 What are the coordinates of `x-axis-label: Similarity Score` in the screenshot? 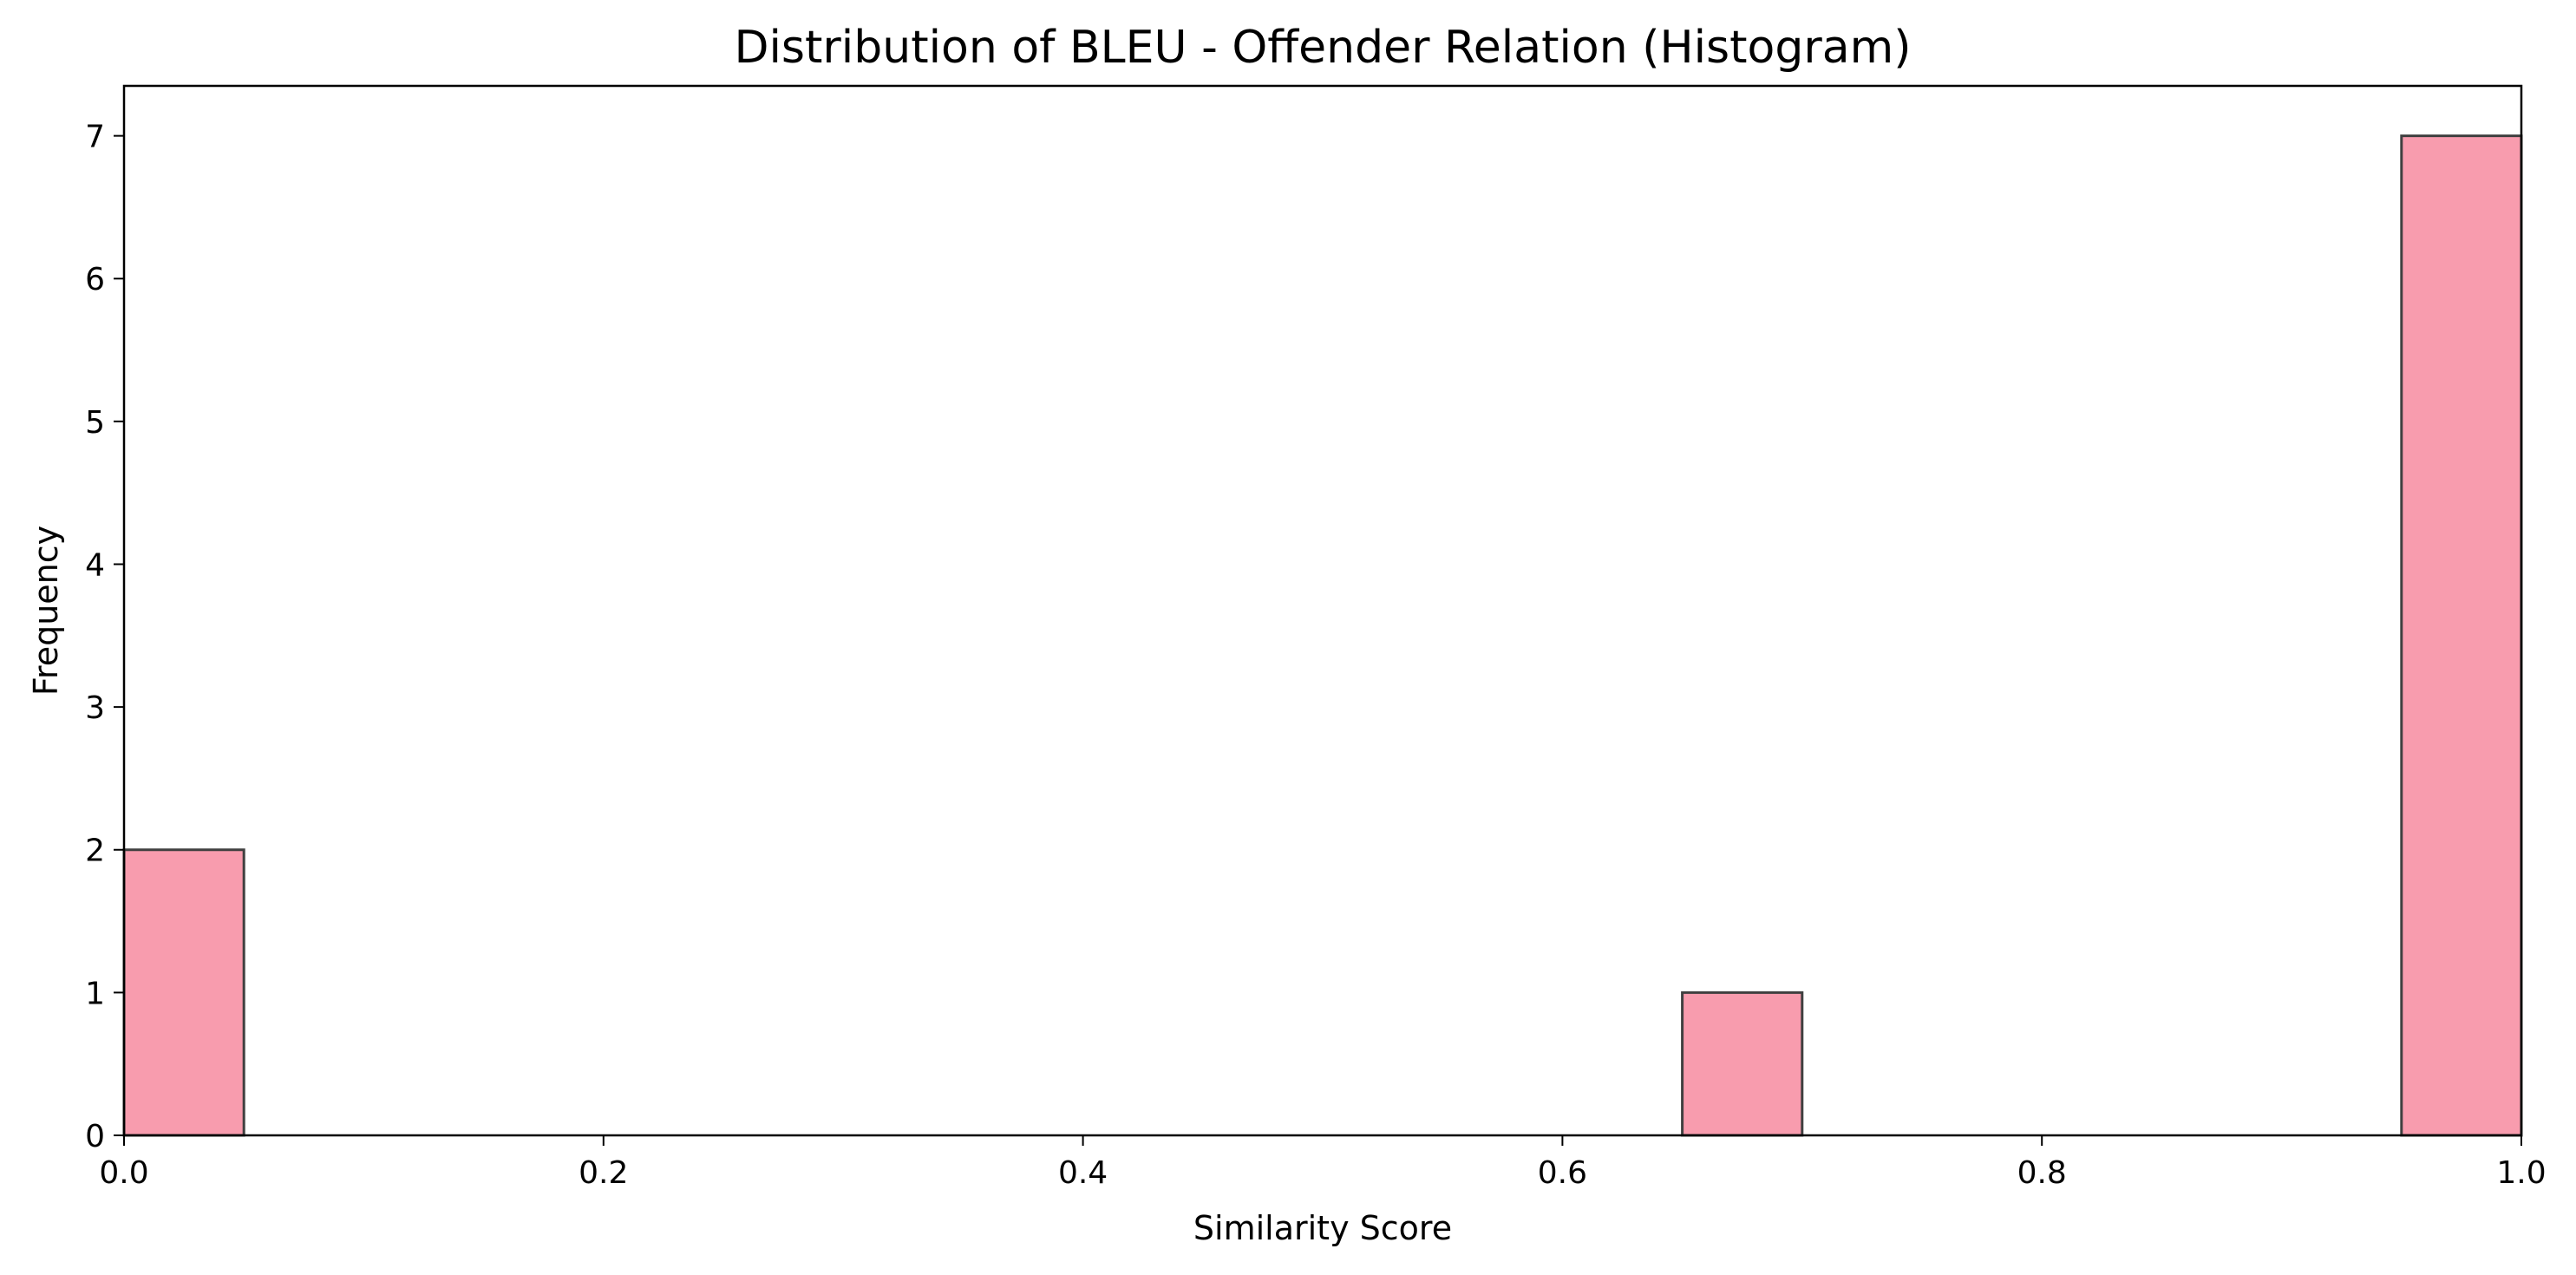 It's located at (1322, 1228).